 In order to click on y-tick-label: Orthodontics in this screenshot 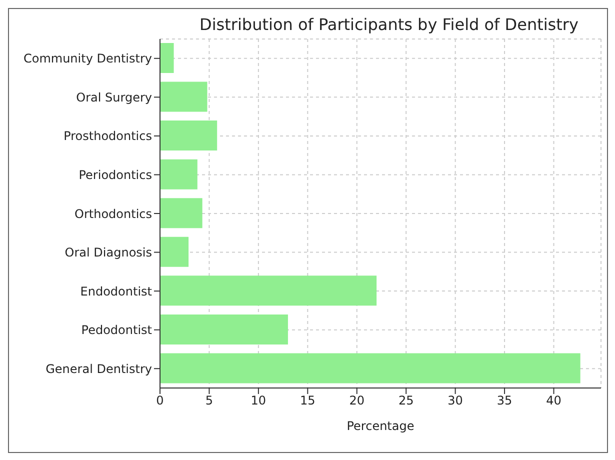, I will do `click(113, 213)`.